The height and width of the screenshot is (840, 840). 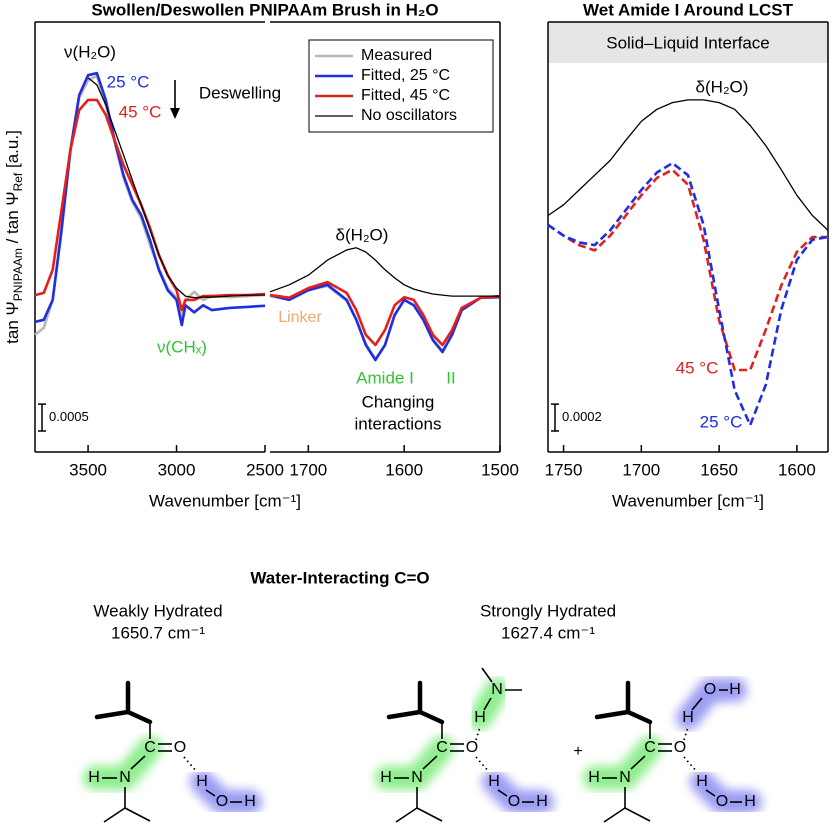 I want to click on state-name: Strongly Hydrated, so click(x=548, y=610).